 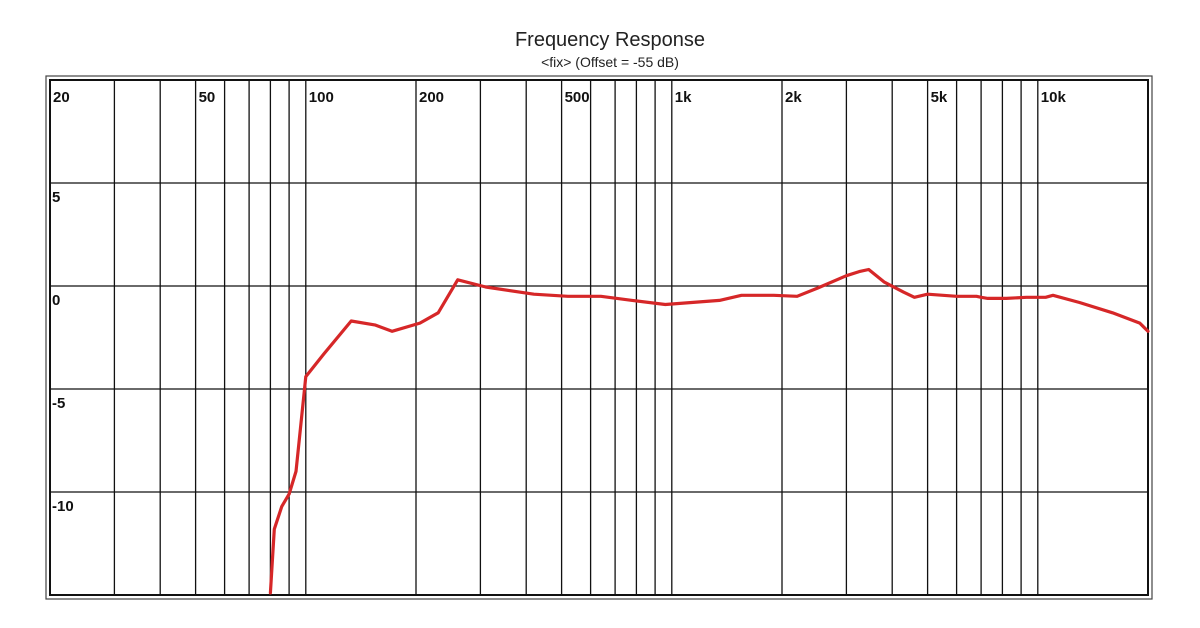 What do you see at coordinates (939, 97) in the screenshot?
I see `x-tick-label: 5k` at bounding box center [939, 97].